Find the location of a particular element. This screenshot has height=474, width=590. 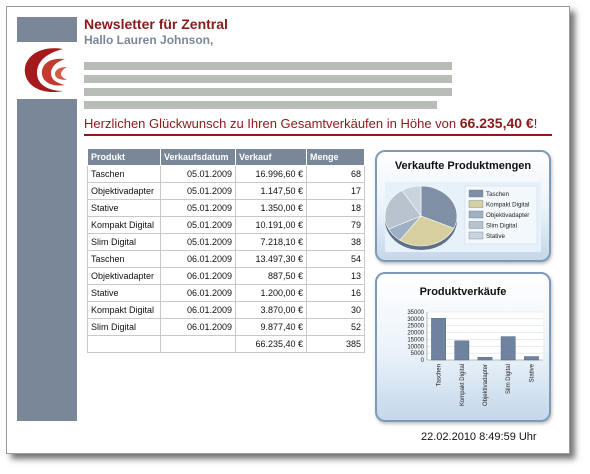

column-header-product: Produkt is located at coordinates (124, 157).